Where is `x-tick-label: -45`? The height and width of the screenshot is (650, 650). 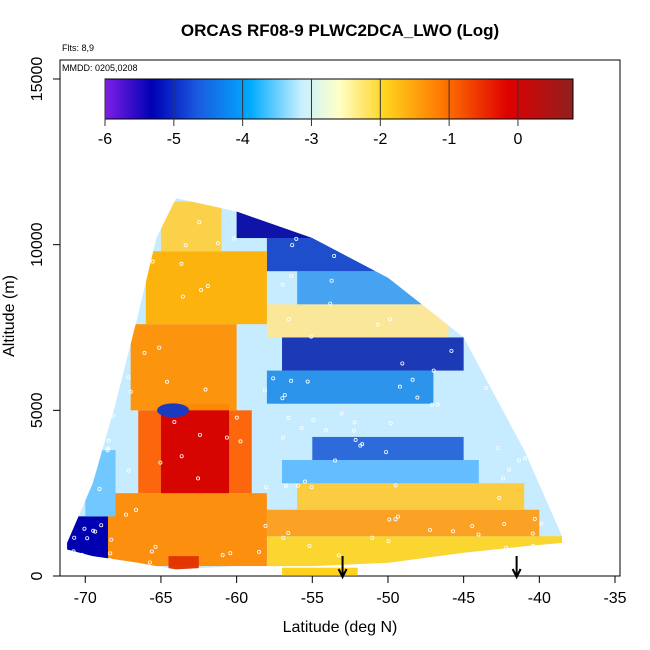
x-tick-label: -45 is located at coordinates (463, 598).